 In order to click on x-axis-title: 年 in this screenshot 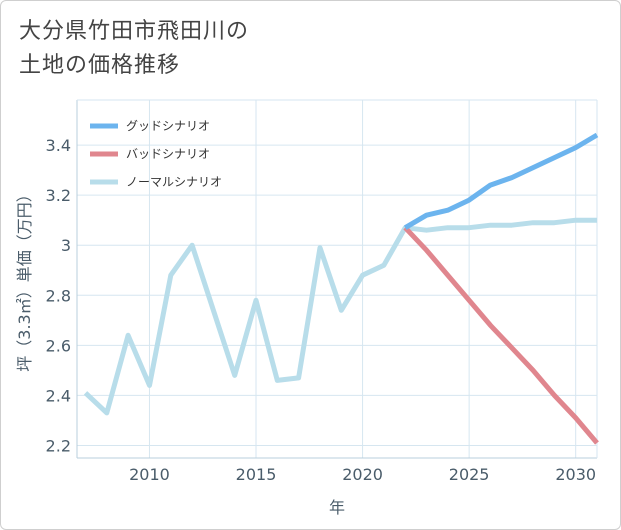, I will do `click(337, 507)`.